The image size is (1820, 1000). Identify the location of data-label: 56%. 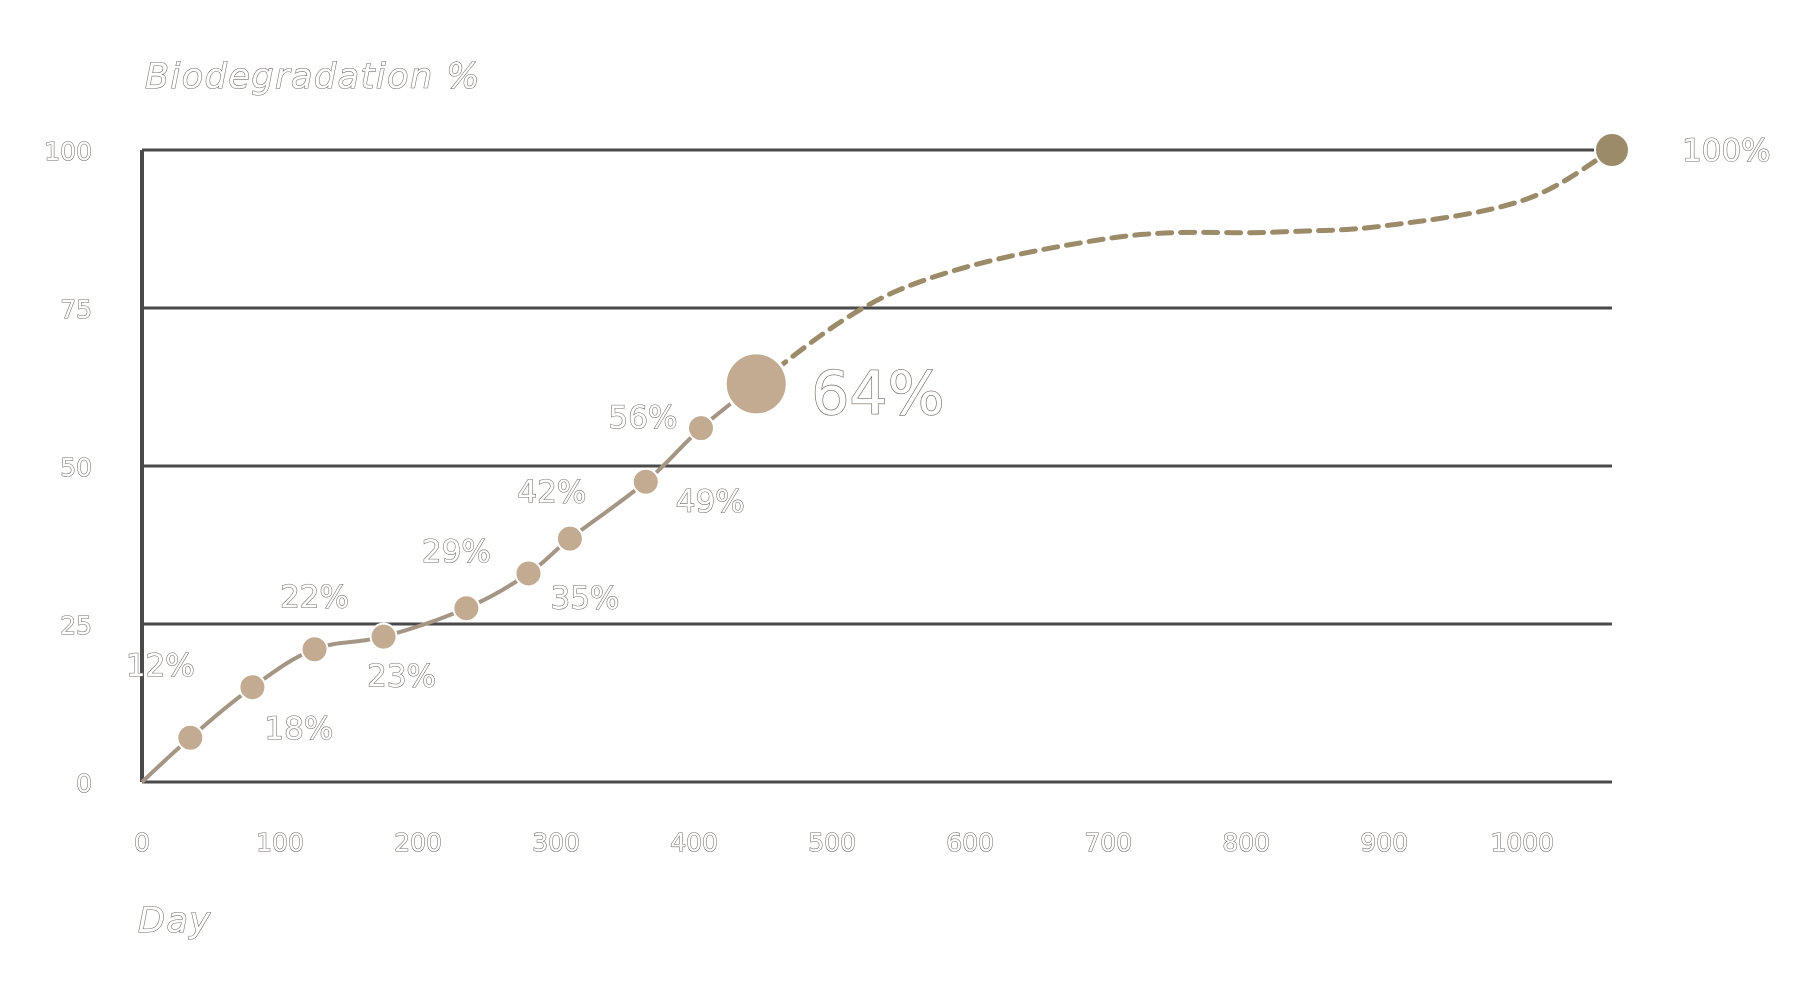
(643, 418).